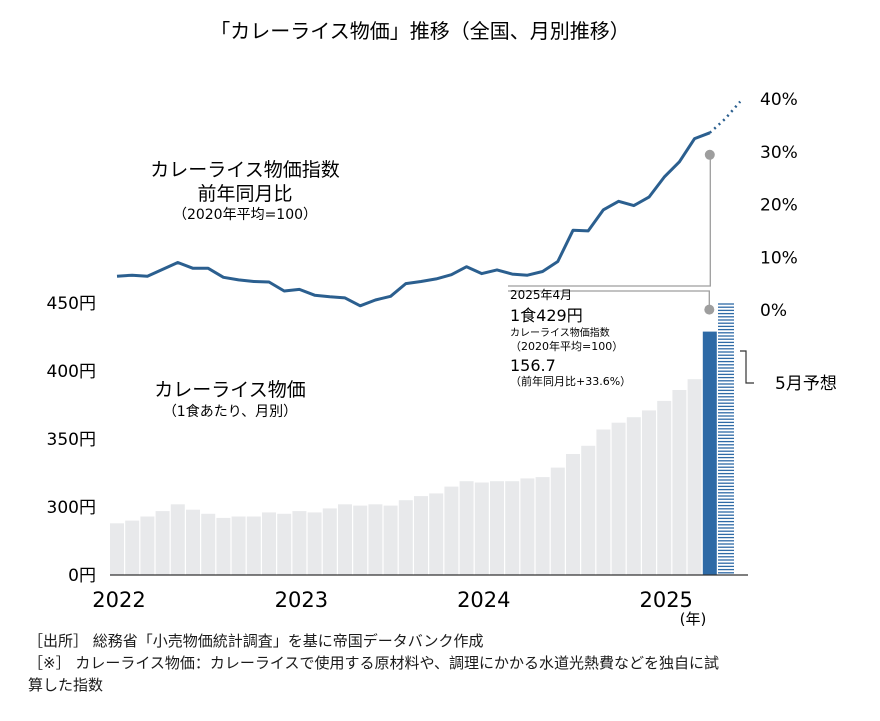 This screenshot has height=721, width=880. What do you see at coordinates (806, 384) in the screenshot?
I see `forecast-label: 5月予想` at bounding box center [806, 384].